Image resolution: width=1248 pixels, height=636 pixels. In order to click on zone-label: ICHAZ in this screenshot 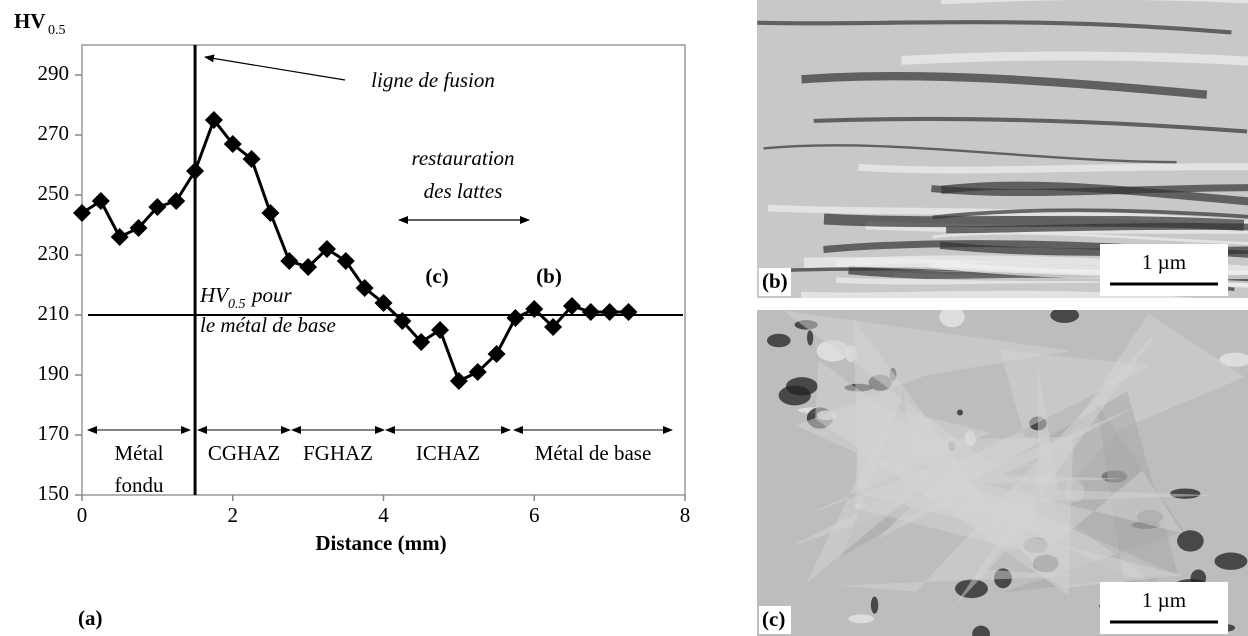, I will do `click(448, 453)`.